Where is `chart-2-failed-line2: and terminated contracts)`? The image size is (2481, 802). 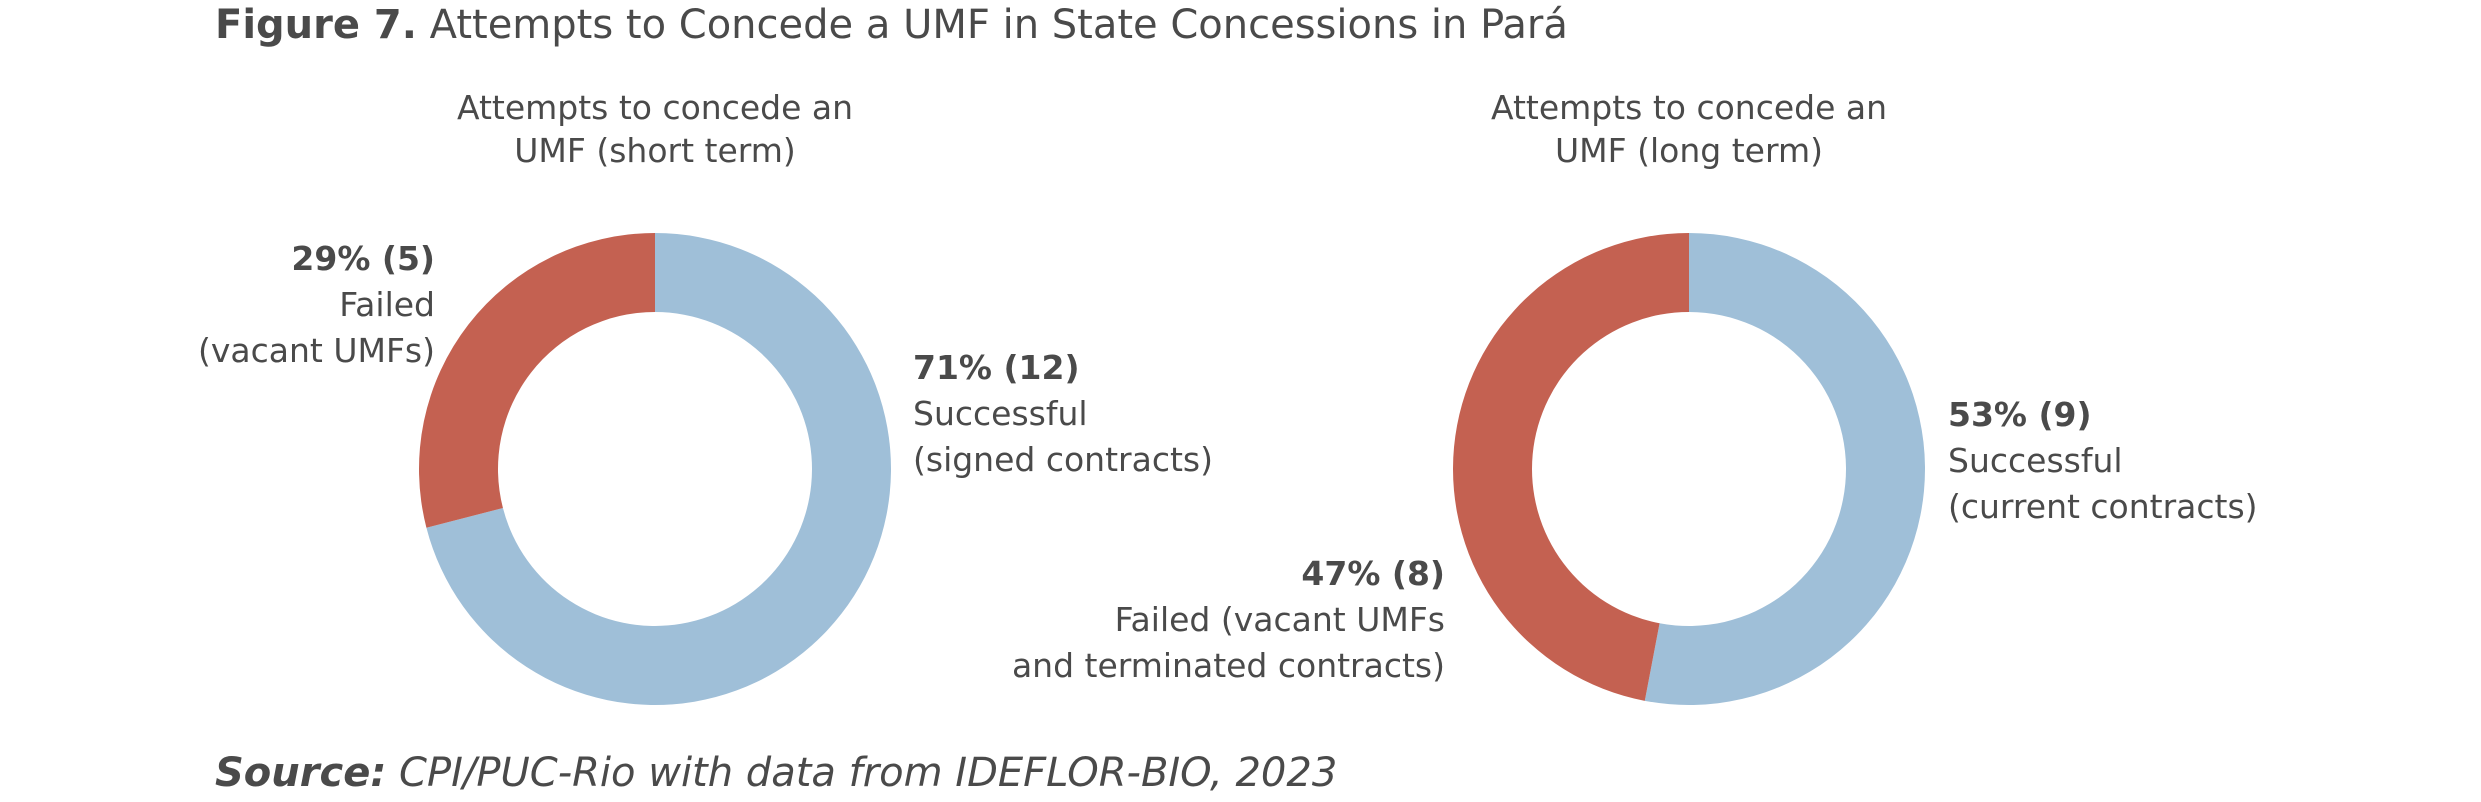 chart-2-failed-line2: and terminated contracts) is located at coordinates (1228, 665).